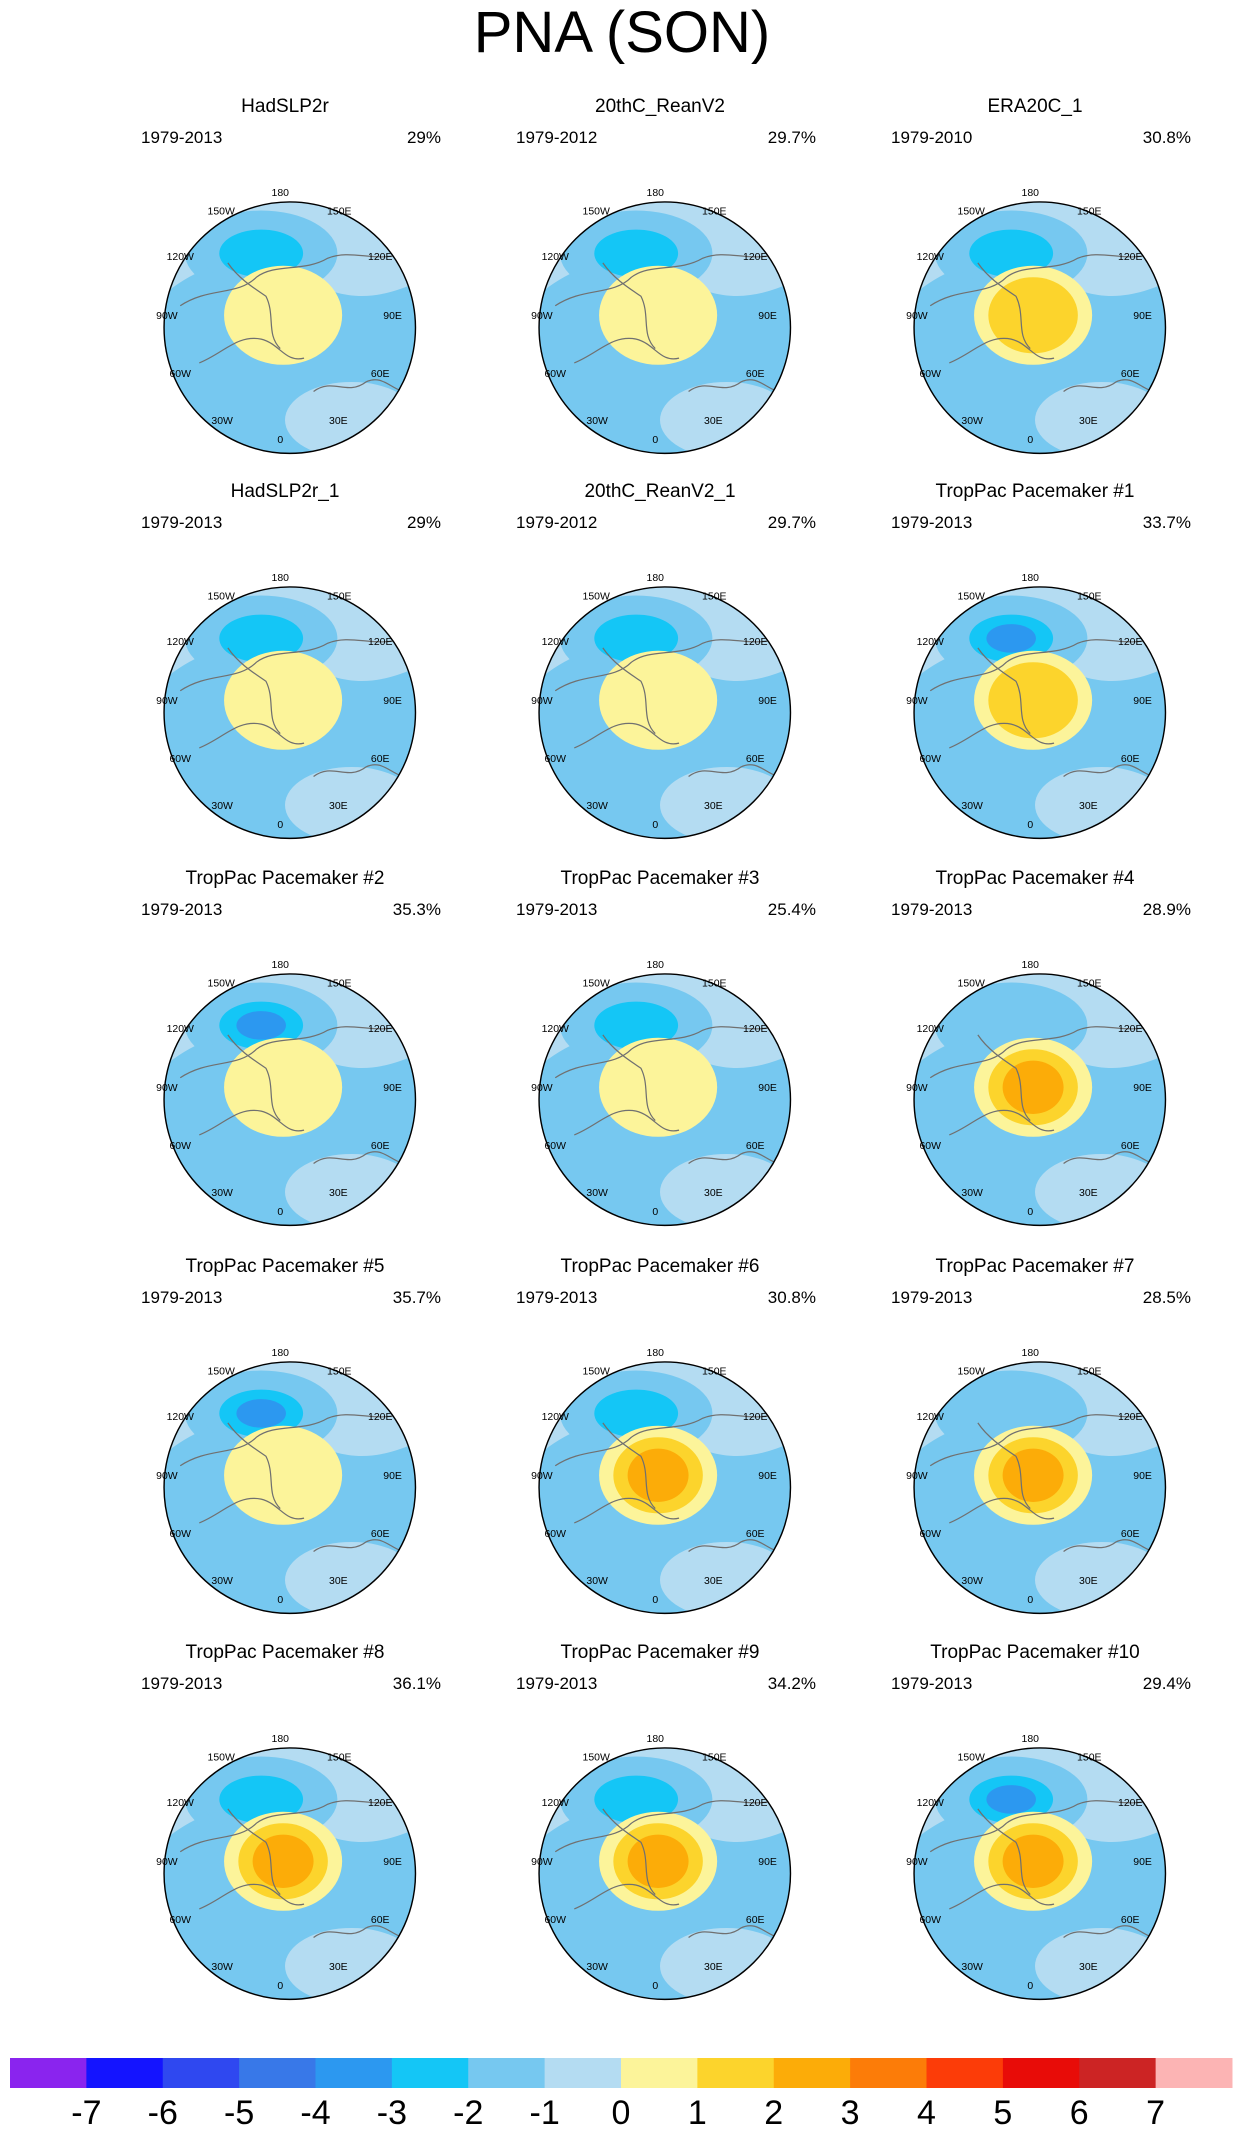  I want to click on panel-years: 1979-2012, so click(557, 522).